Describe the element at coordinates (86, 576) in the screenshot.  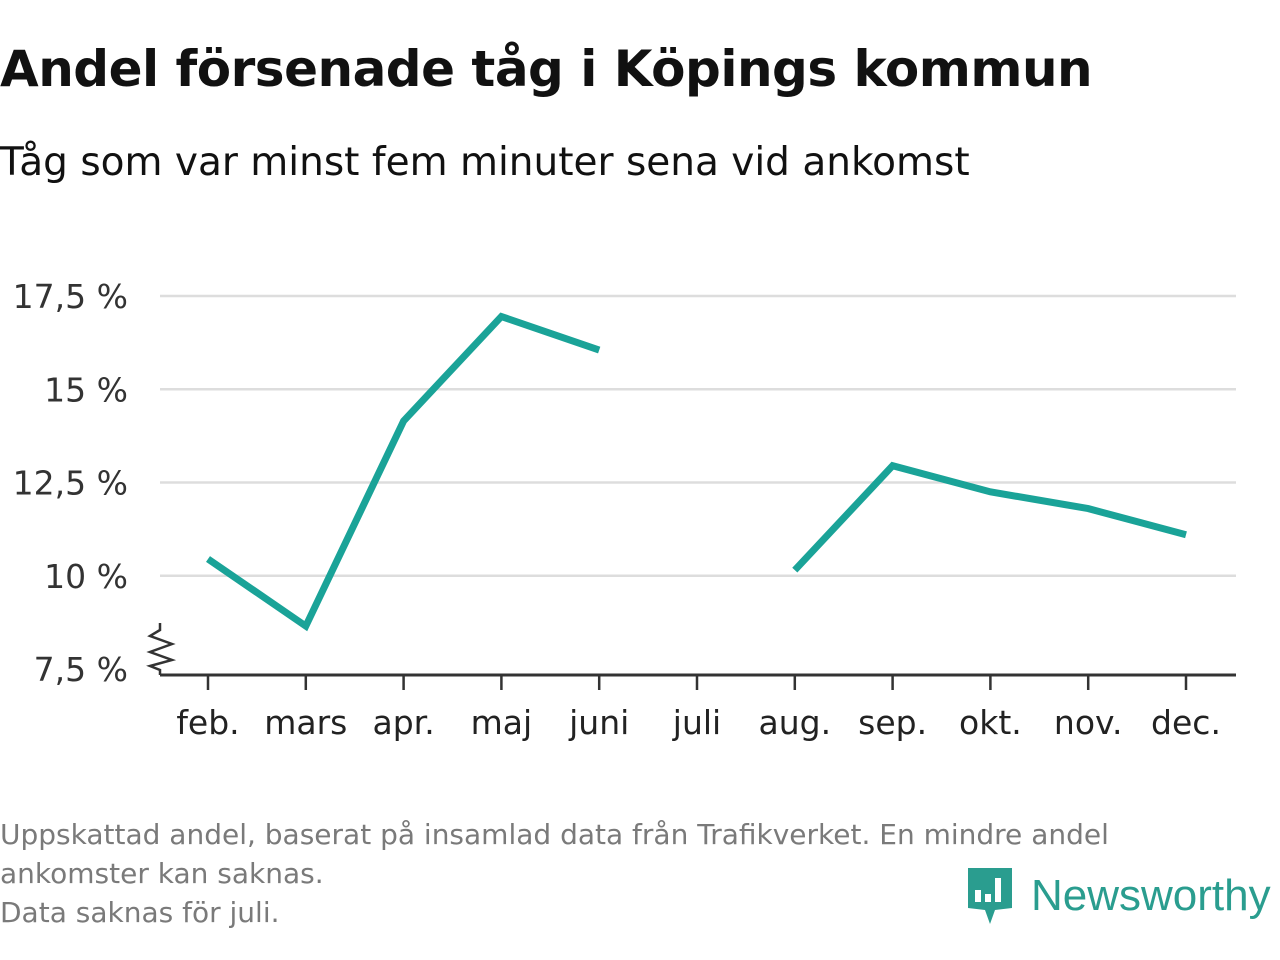
I see `y-tick-label: 10 %` at that location.